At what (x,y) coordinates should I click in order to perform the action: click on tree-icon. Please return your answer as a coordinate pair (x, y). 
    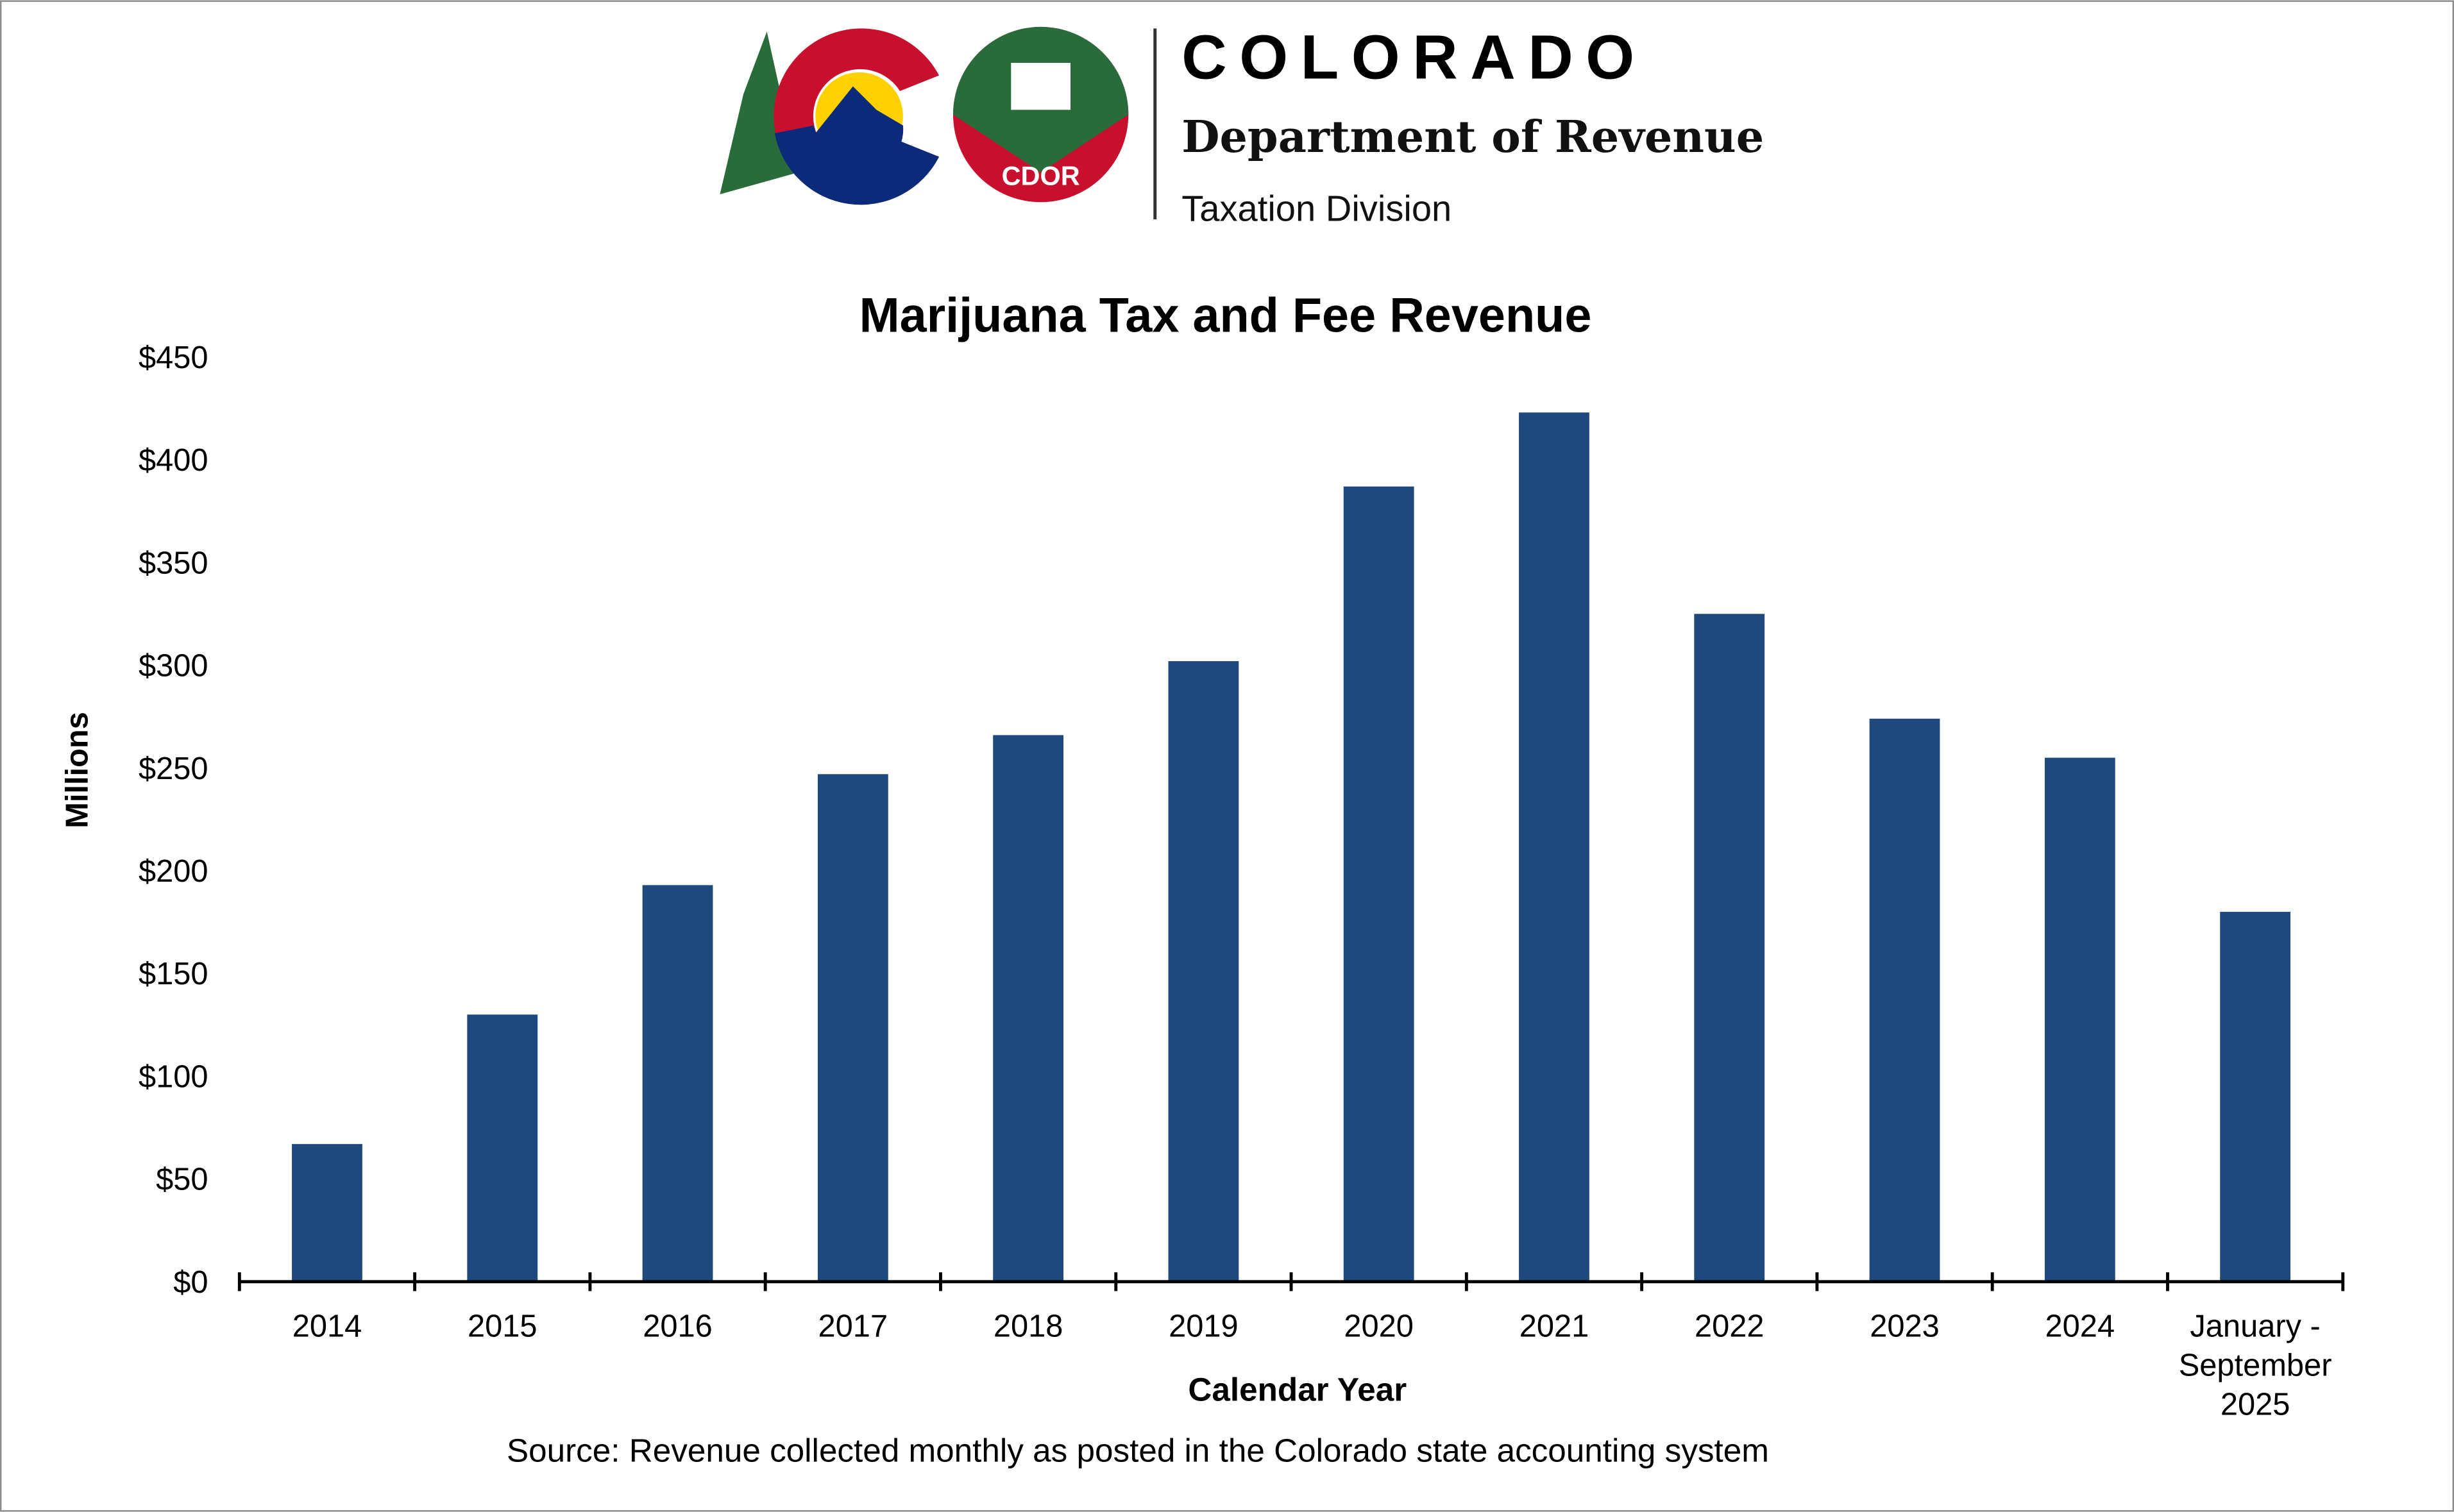
    Looking at the image, I should click on (759, 113).